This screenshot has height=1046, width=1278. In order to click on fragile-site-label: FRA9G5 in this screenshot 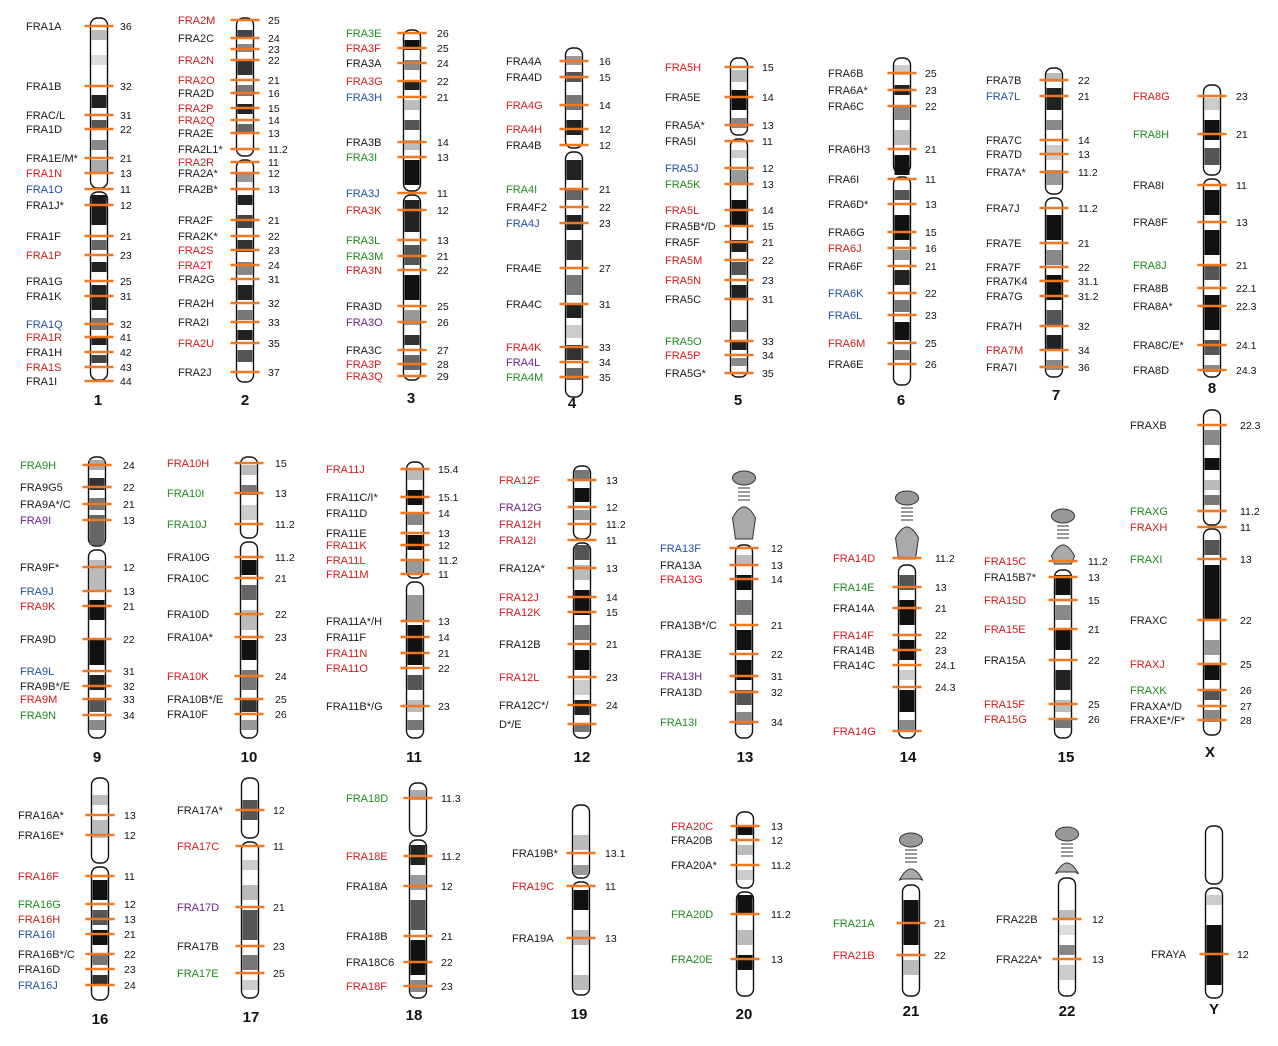, I will do `click(41, 488)`.